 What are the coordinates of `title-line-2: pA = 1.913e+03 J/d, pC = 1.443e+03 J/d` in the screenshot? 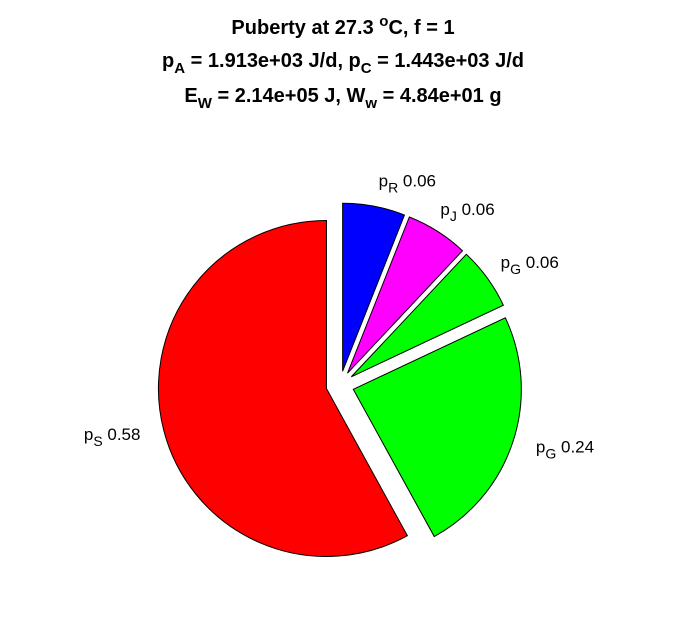 It's located at (343, 63).